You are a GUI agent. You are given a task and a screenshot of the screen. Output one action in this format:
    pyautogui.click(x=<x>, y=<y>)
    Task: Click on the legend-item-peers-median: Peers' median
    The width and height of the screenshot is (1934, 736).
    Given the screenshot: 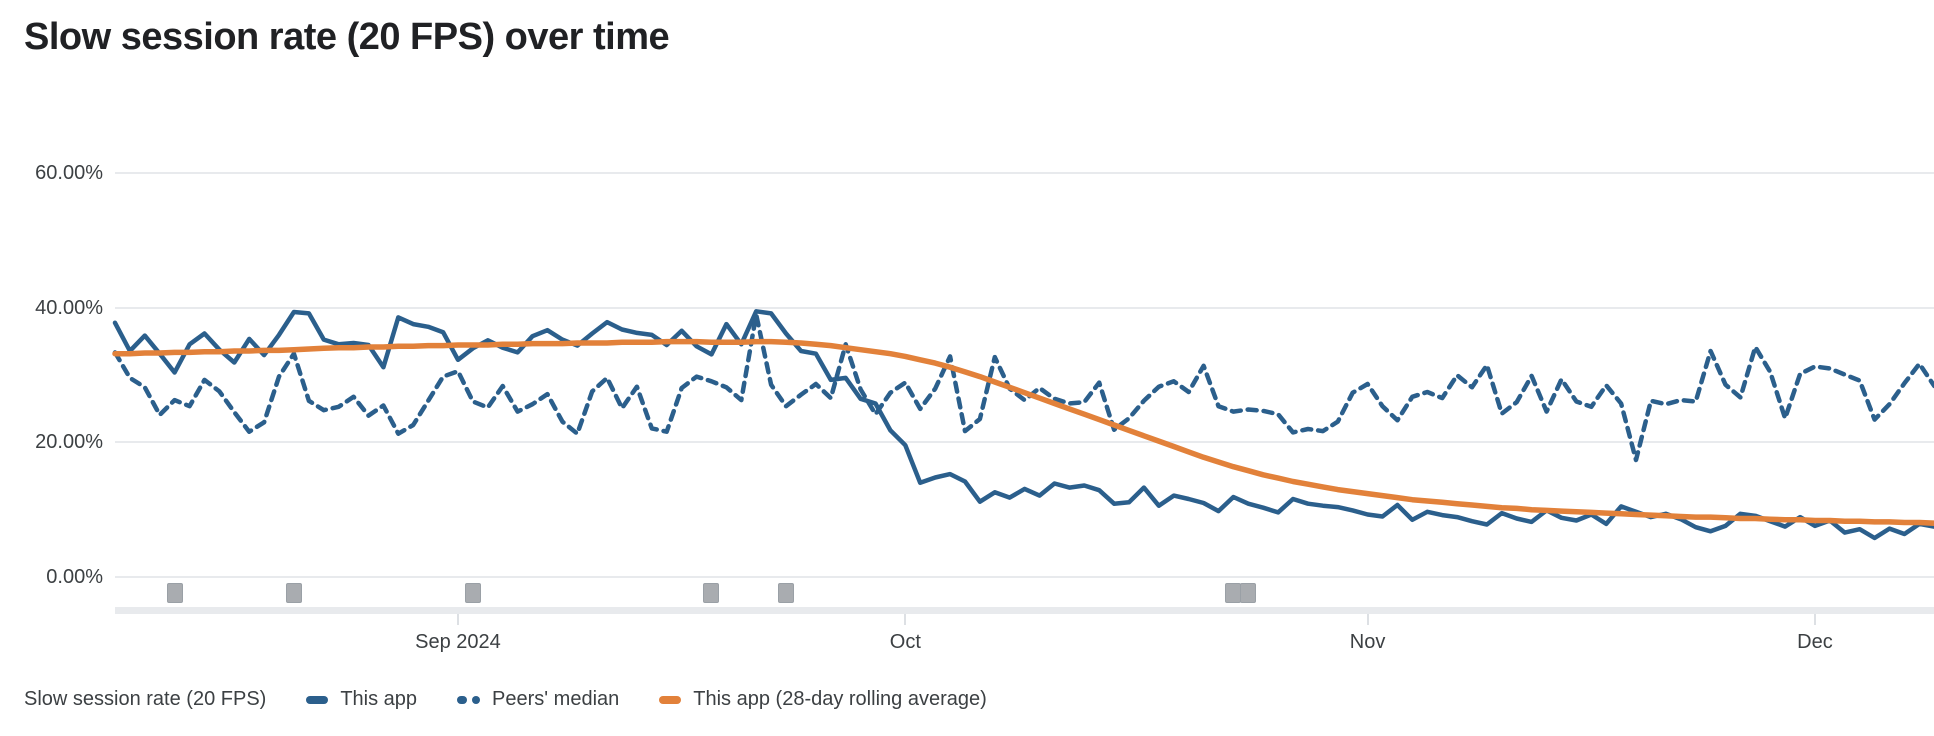 What is the action you would take?
    pyautogui.click(x=538, y=699)
    